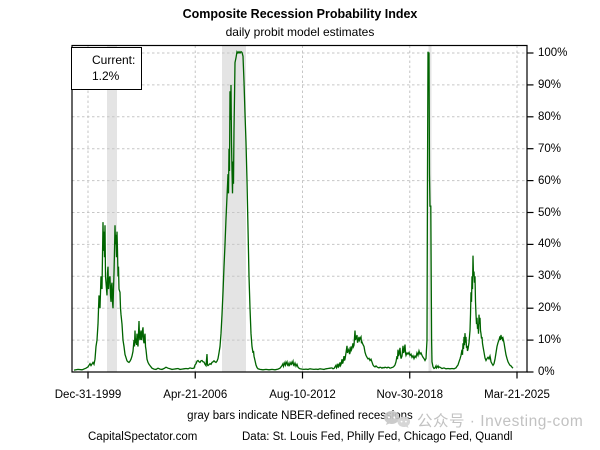  What do you see at coordinates (106, 68) in the screenshot?
I see `current-value-callout: Current: 1.2%` at bounding box center [106, 68].